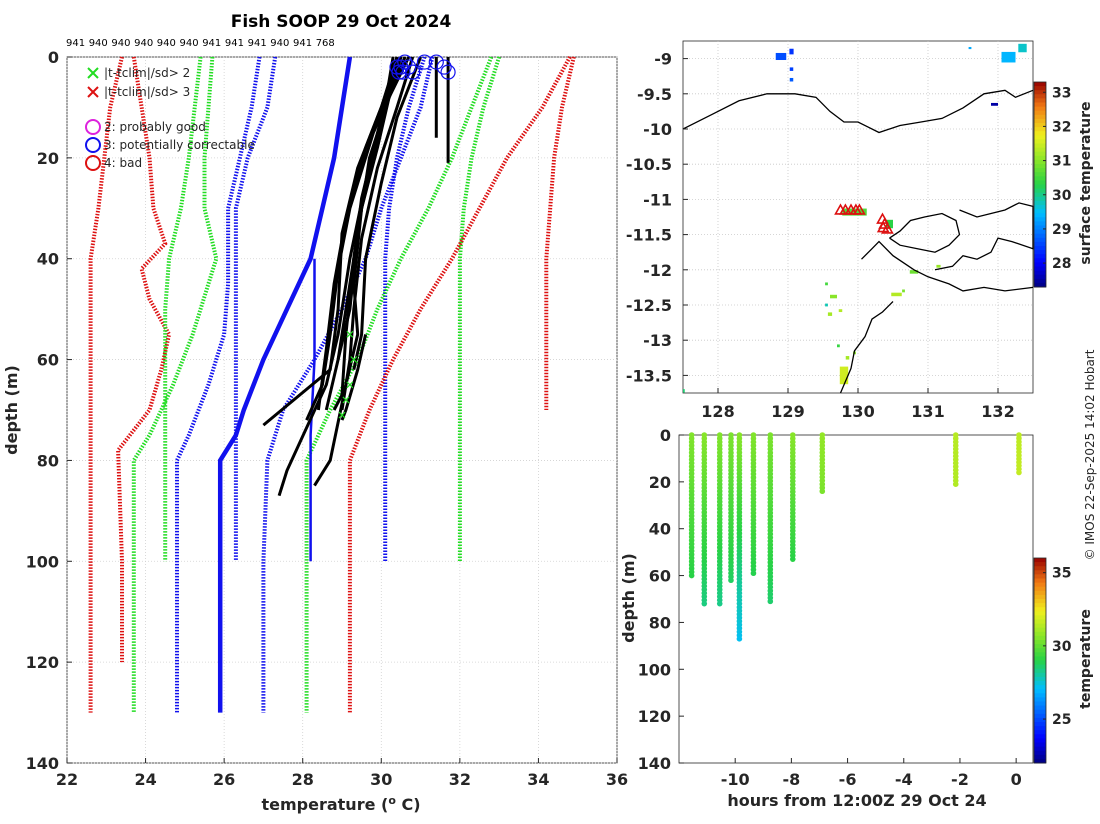  Describe the element at coordinates (48, 360) in the screenshot. I see `y-tick-label: 60` at that location.